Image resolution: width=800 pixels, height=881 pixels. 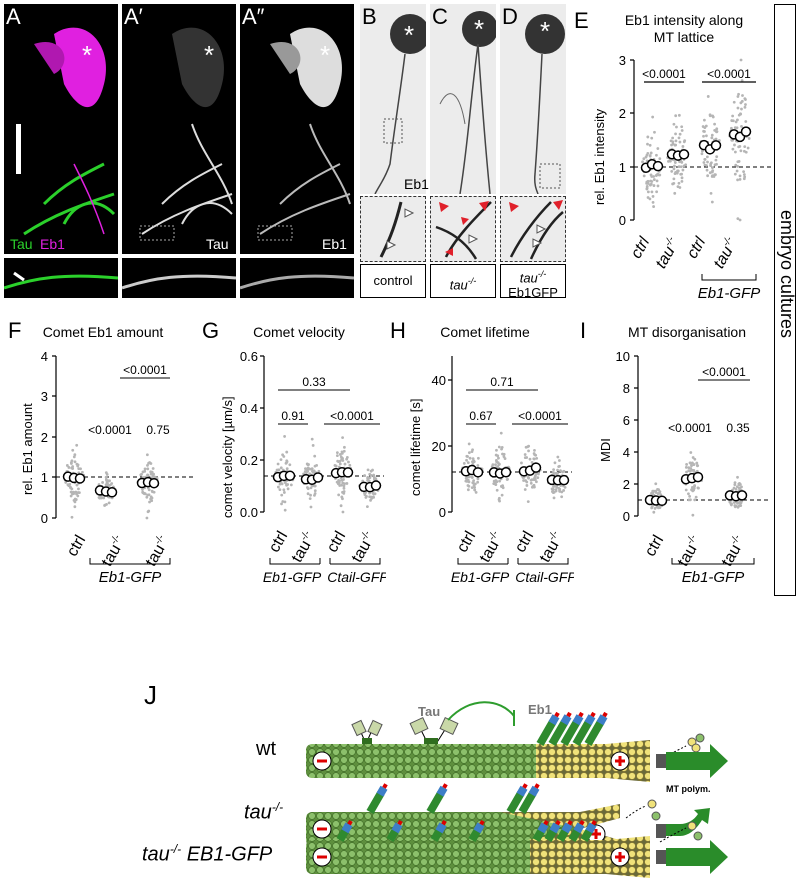 What do you see at coordinates (517, 848) in the screenshot?
I see `mt-diagram-row3` at bounding box center [517, 848].